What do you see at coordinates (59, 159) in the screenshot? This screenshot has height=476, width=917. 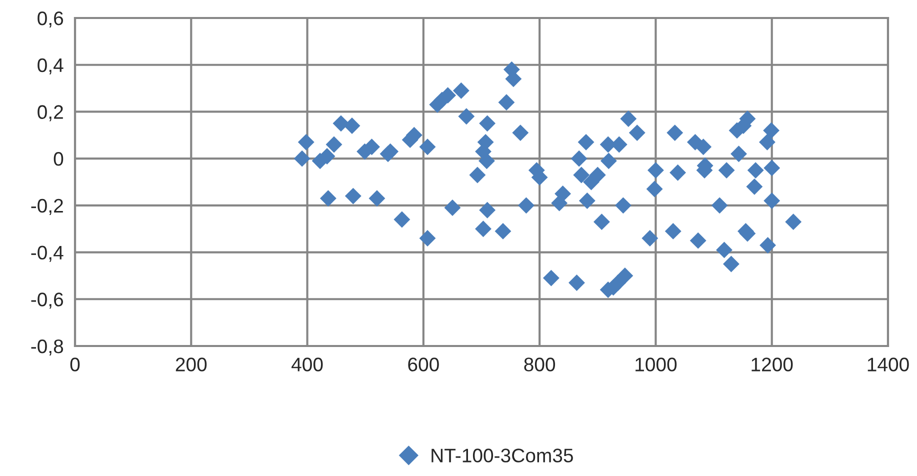 I see `y-tick-label: 0` at bounding box center [59, 159].